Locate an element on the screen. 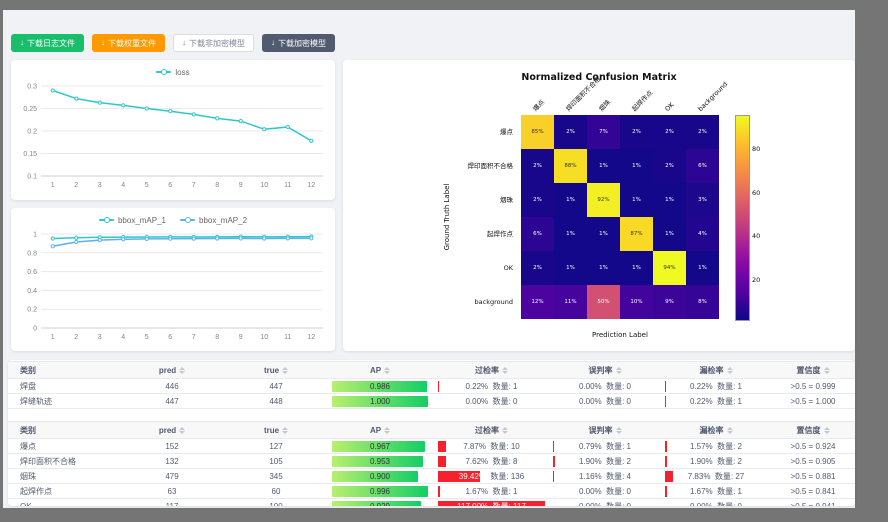 The height and width of the screenshot is (522, 888). pred-cell: 446 is located at coordinates (172, 386).